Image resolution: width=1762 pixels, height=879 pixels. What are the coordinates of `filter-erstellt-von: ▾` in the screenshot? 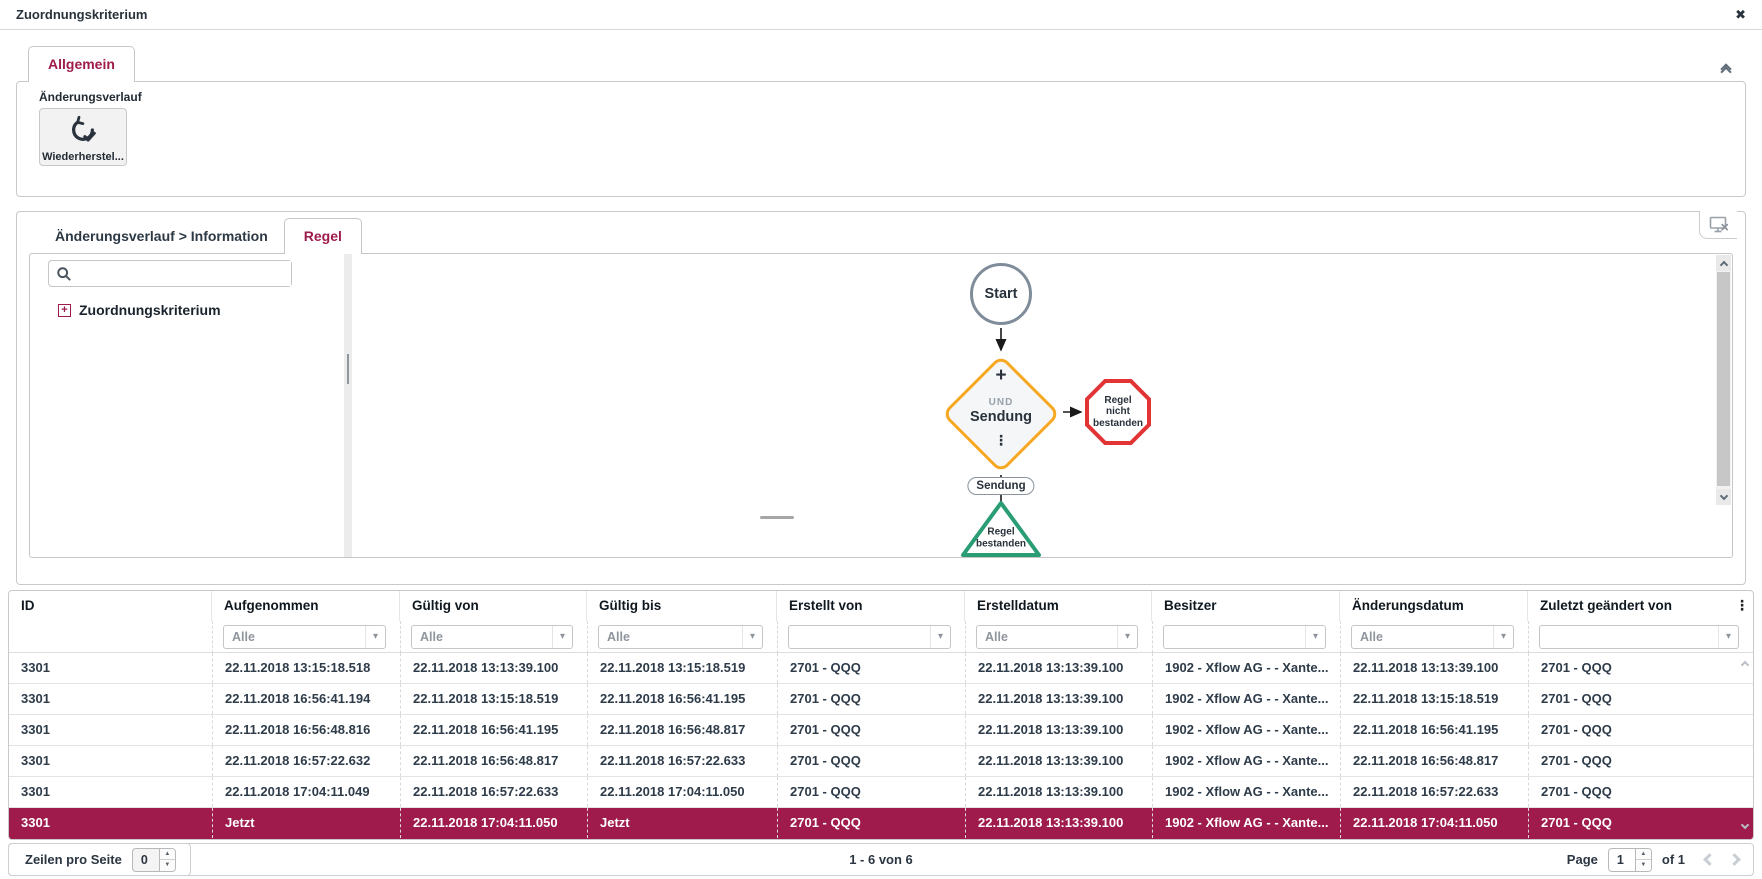 It's located at (869, 637).